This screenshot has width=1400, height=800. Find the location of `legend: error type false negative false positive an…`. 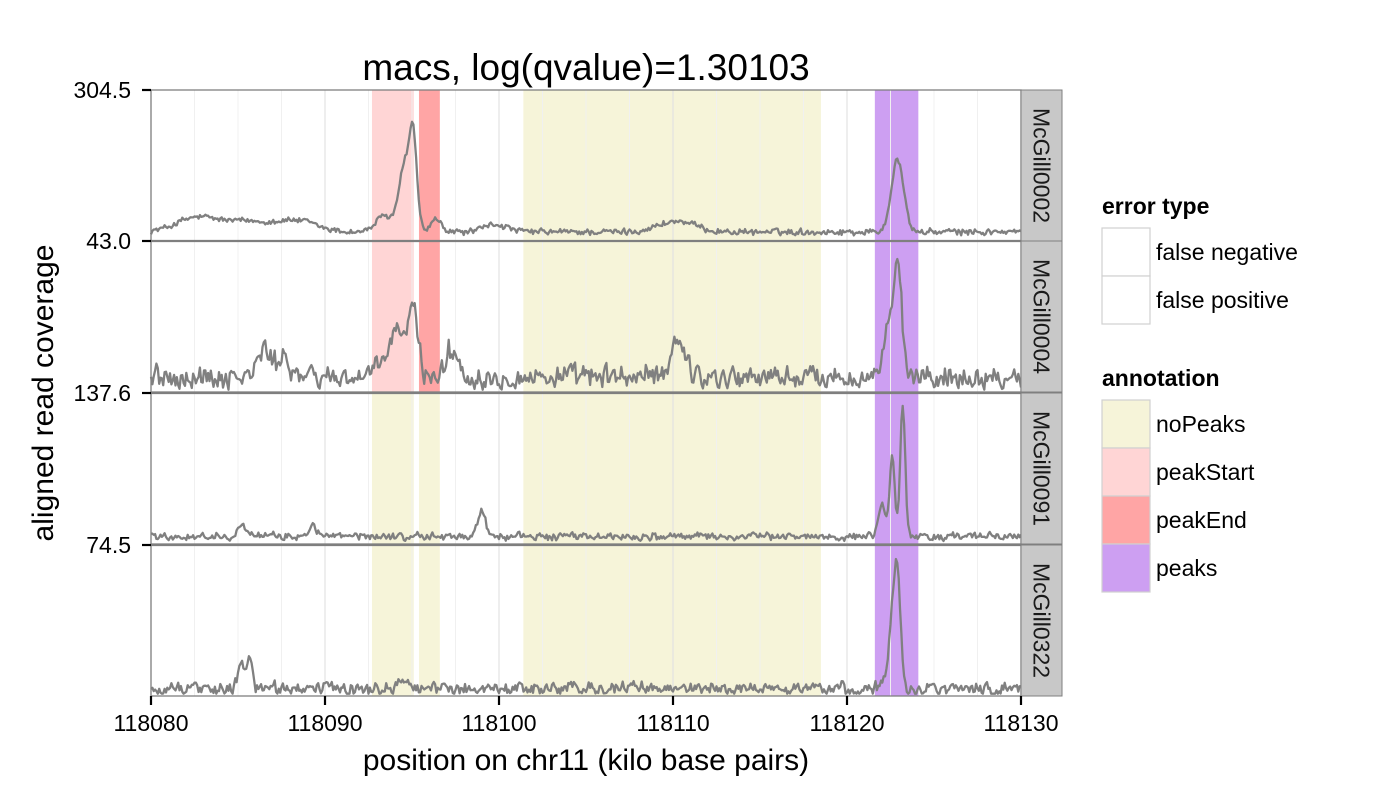

legend: error type false negative false positive an… is located at coordinates (1199, 393).